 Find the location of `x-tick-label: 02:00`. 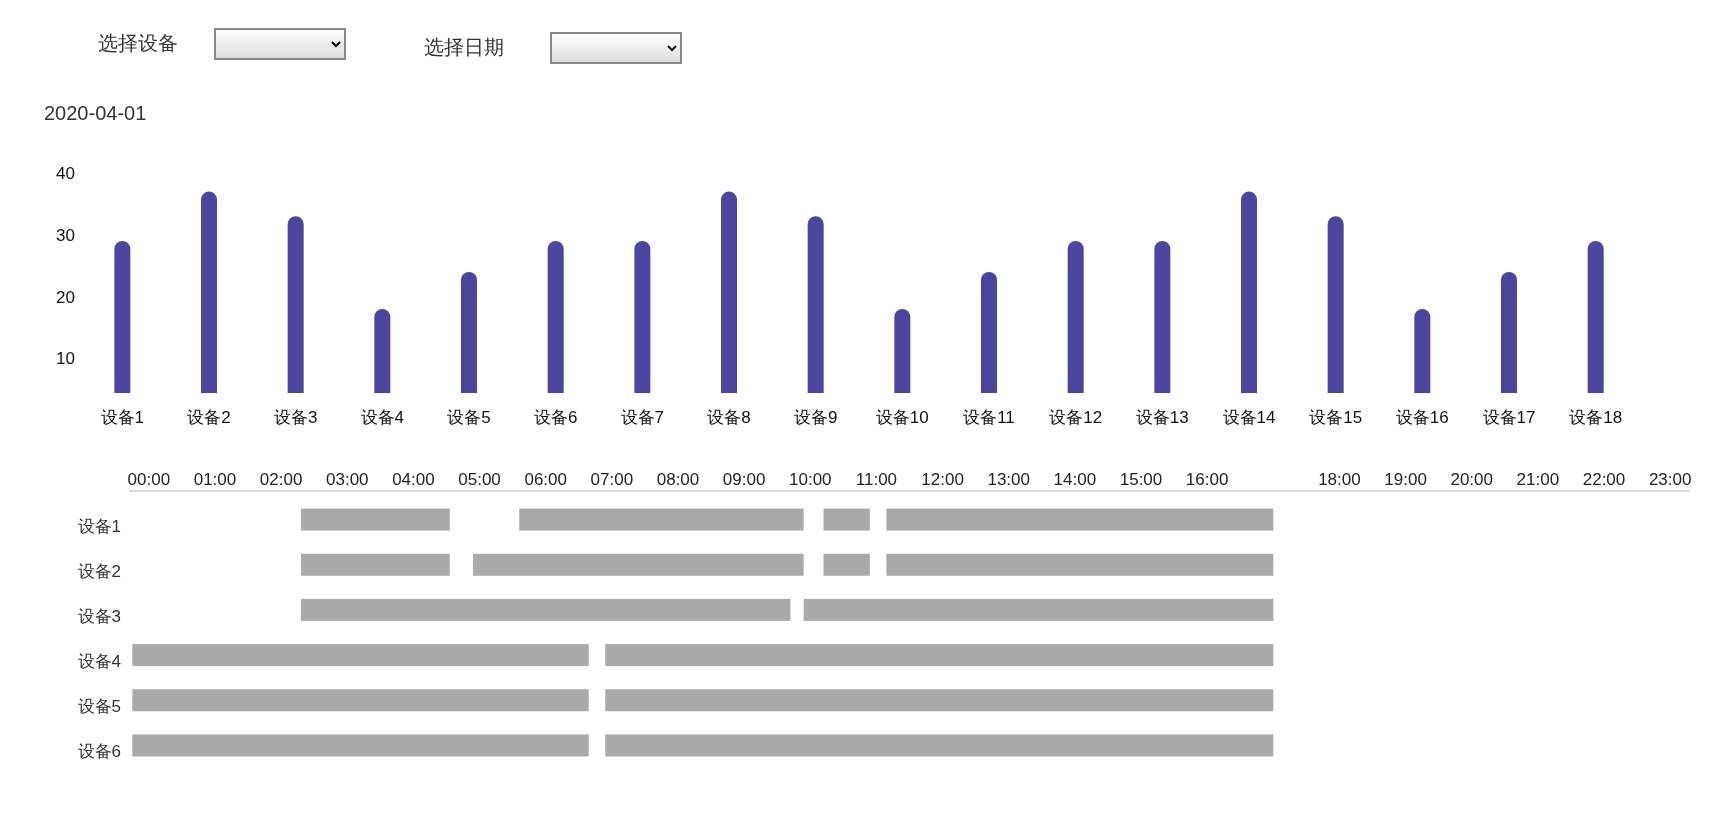

x-tick-label: 02:00 is located at coordinates (281, 479).